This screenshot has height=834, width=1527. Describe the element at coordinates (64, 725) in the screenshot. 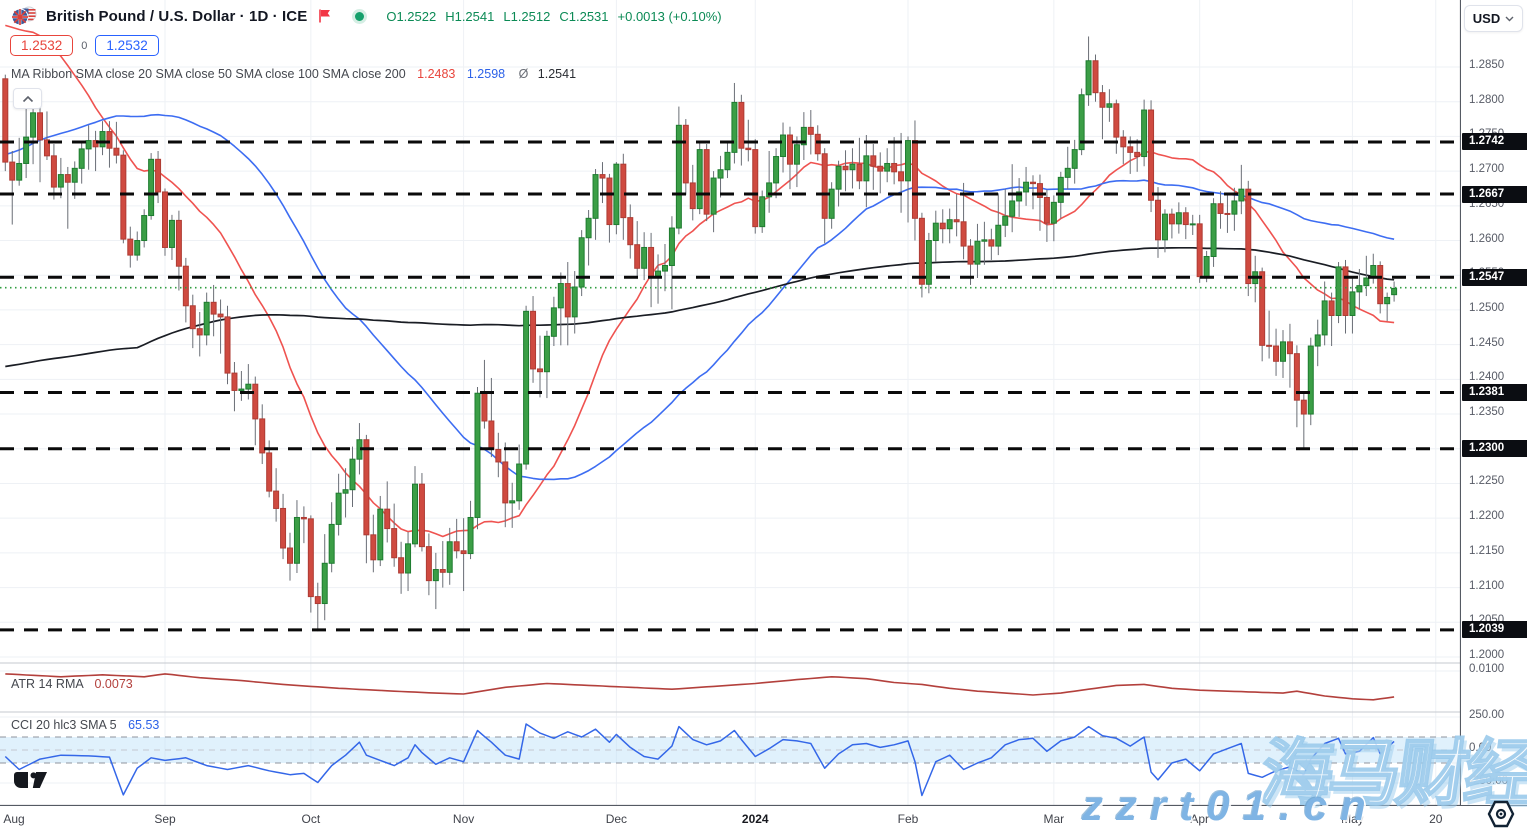

I see `cci-title: CCI 20 hlc3 SMA 5` at that location.